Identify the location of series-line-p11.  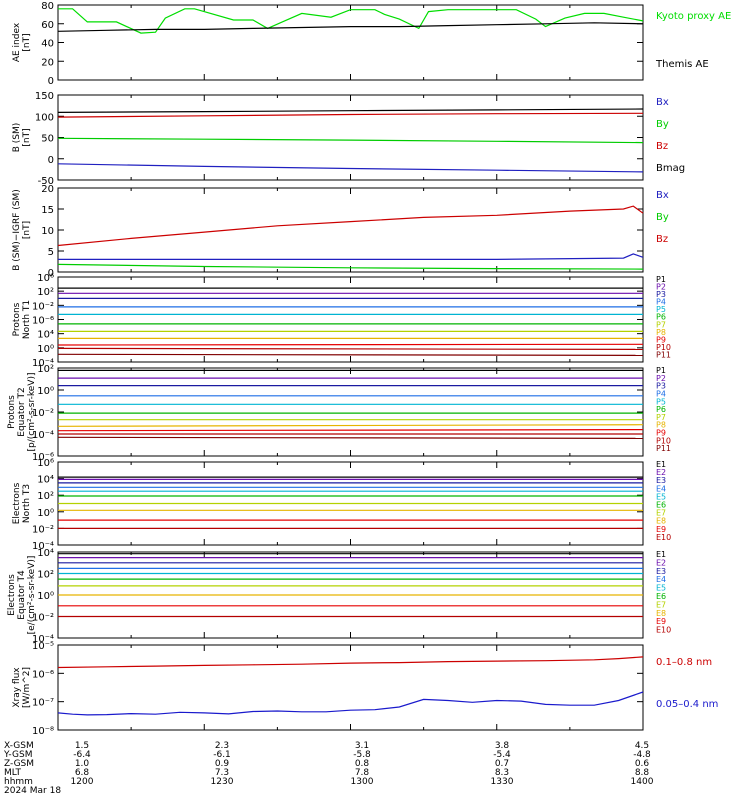
(350, 437).